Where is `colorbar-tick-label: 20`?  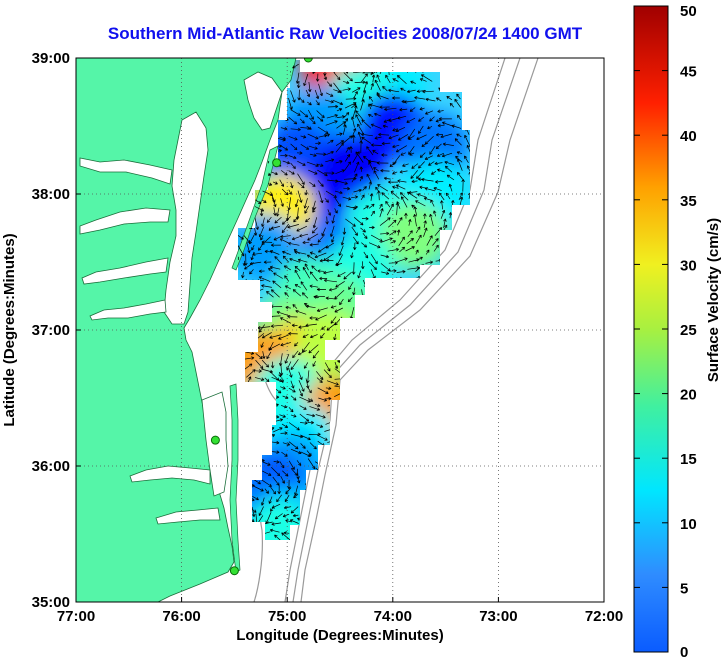
colorbar-tick-label: 20 is located at coordinates (688, 395).